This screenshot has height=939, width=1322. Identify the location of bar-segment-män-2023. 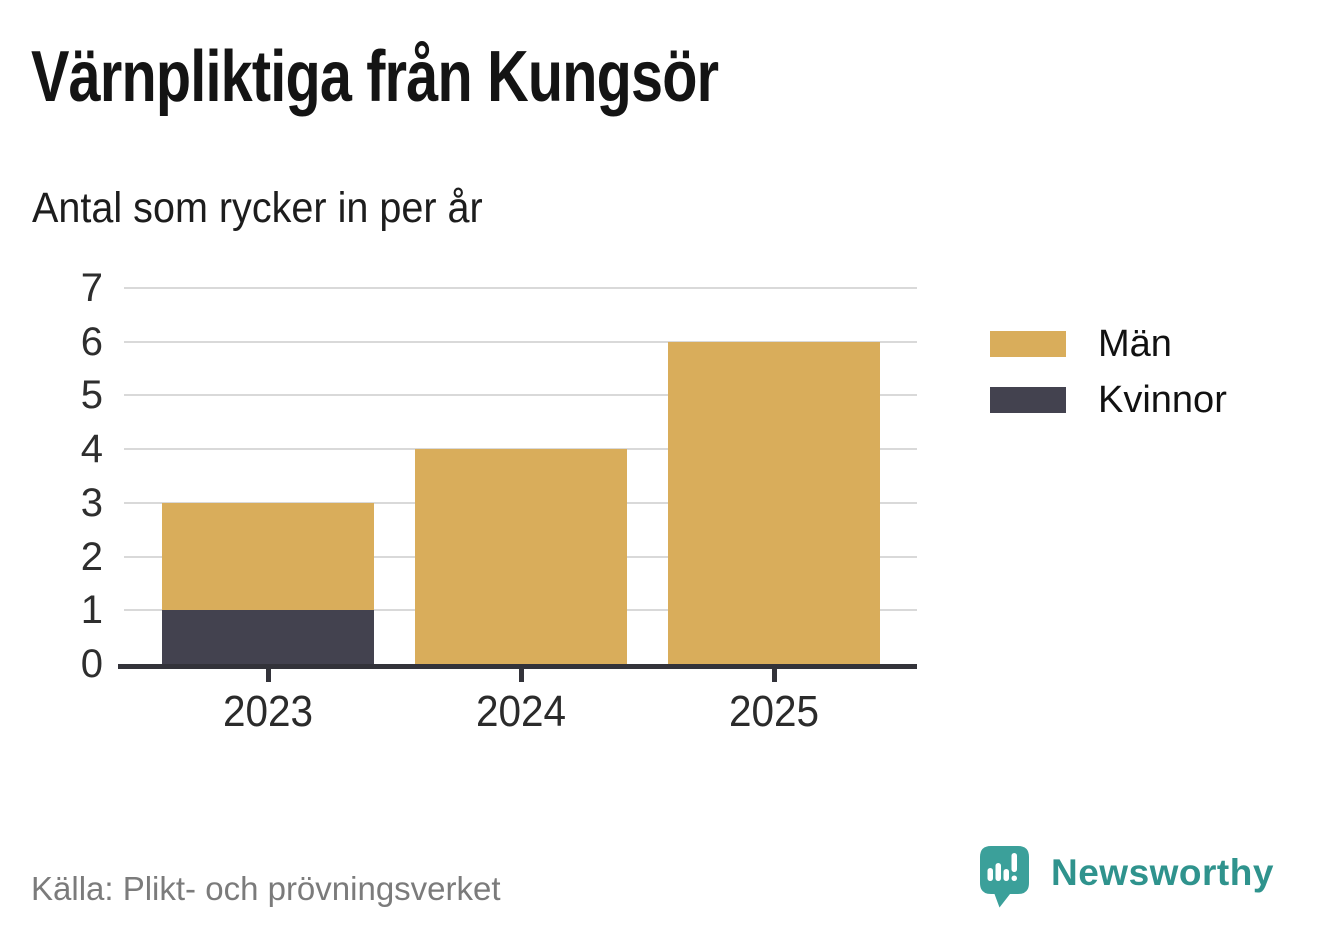
(268, 556).